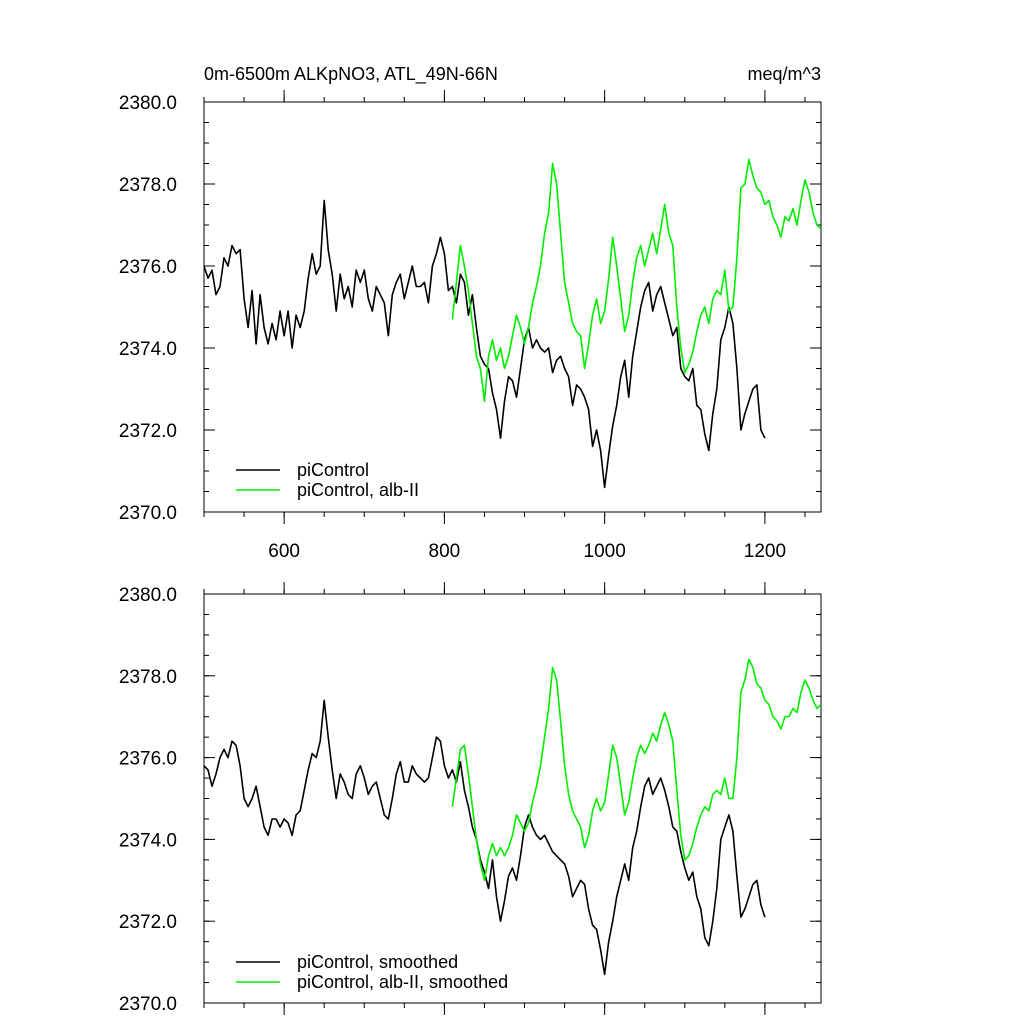 Image resolution: width=1024 pixels, height=1024 pixels. Describe the element at coordinates (605, 551) in the screenshot. I see `x-tick-label: 1000` at that location.